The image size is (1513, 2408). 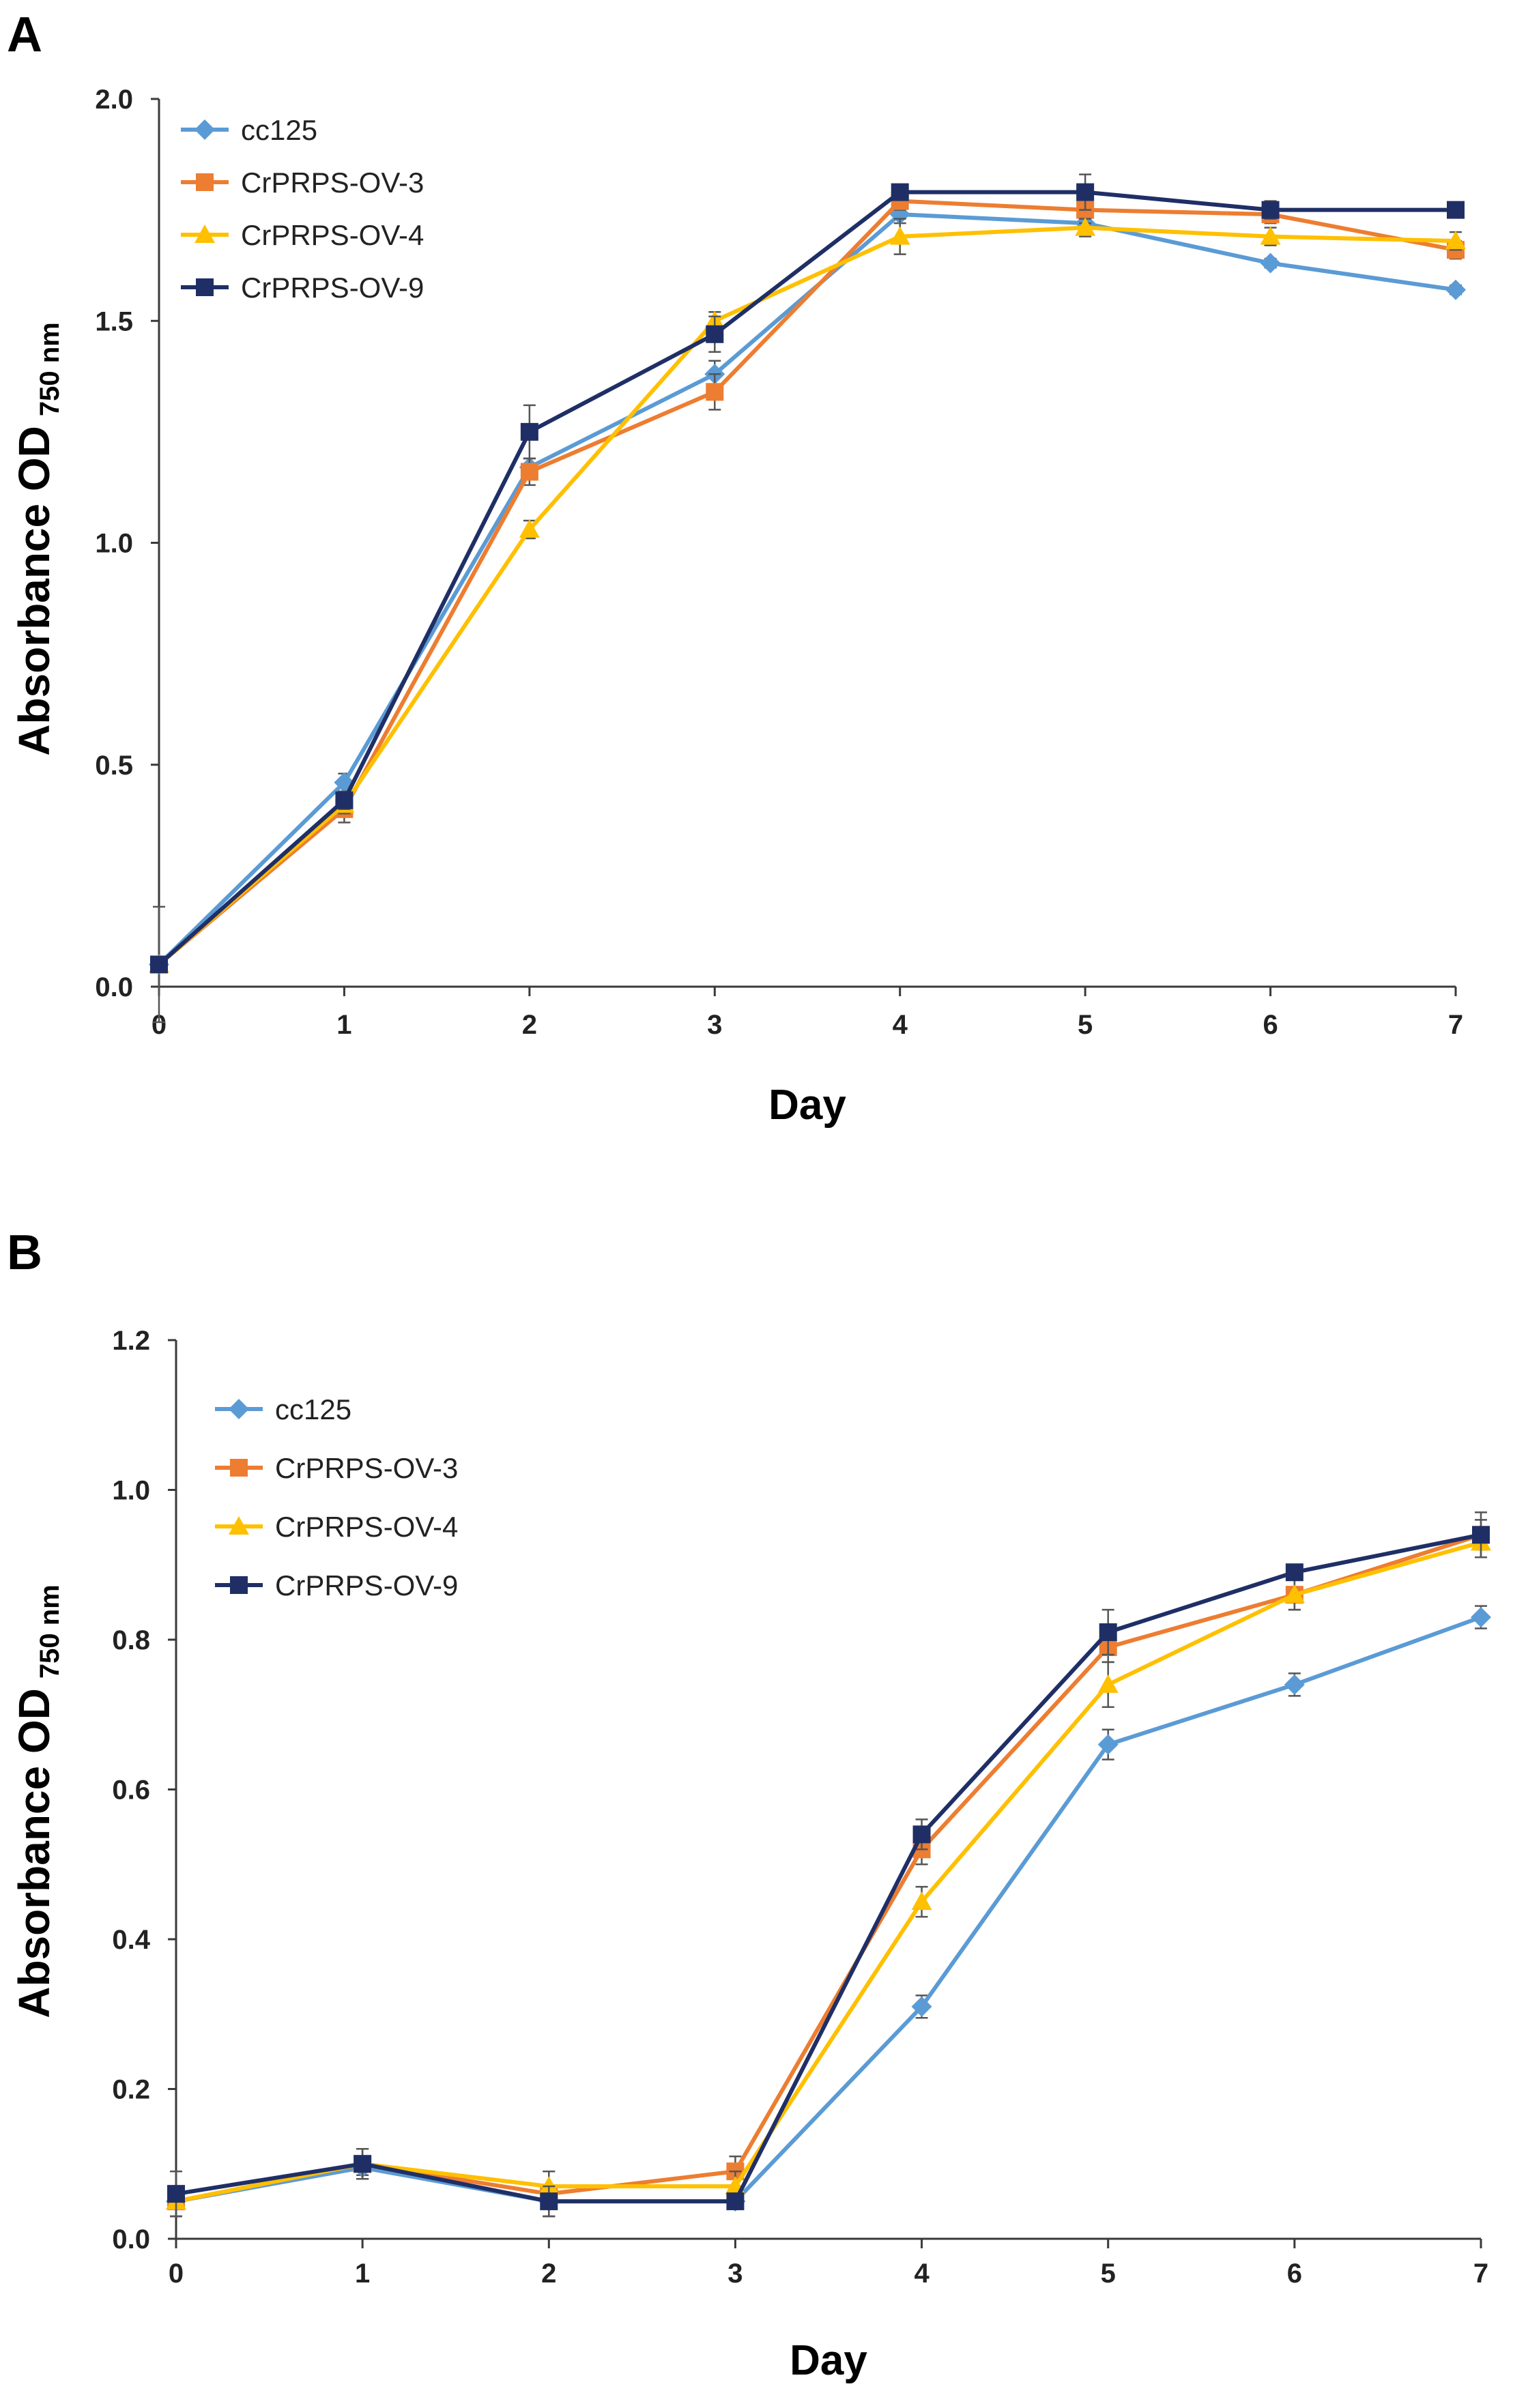 I want to click on panel-label: B, so click(x=24, y=1252).